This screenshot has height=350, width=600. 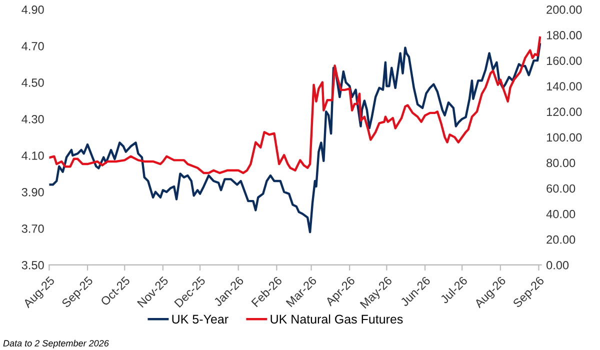 What do you see at coordinates (33, 265) in the screenshot?
I see `y-tick-label: 3.50` at bounding box center [33, 265].